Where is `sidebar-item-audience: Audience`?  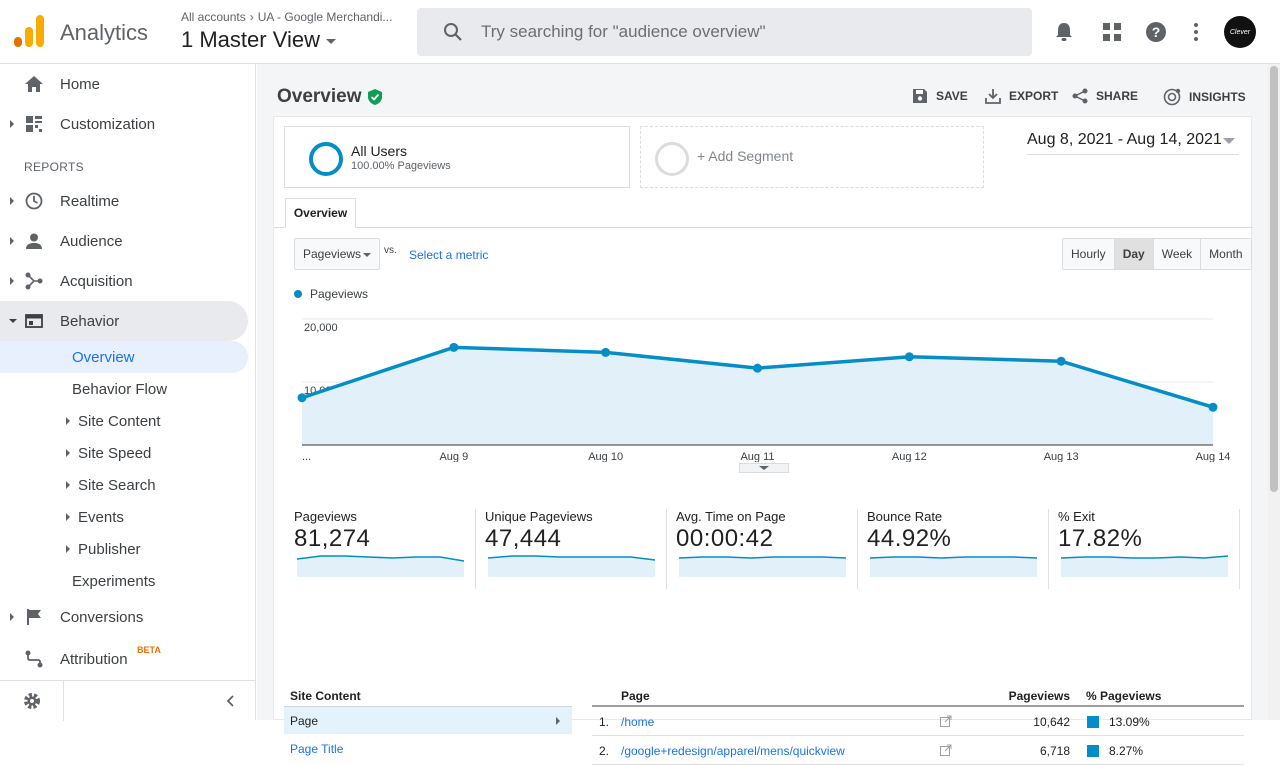
sidebar-item-audience: Audience is located at coordinates (124, 241).